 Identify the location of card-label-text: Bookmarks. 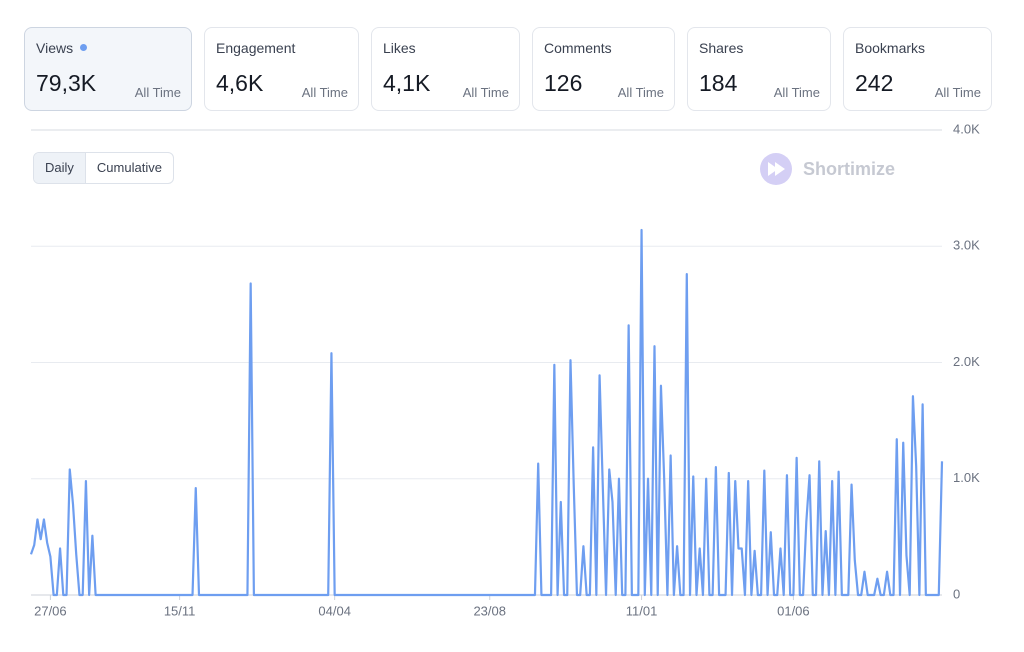
(890, 48).